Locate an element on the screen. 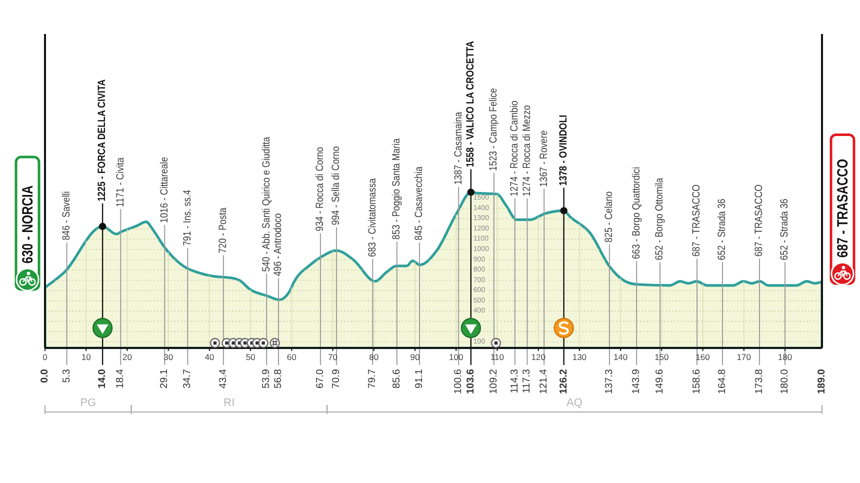 The height and width of the screenshot is (483, 860). x-tick-label: 180 is located at coordinates (785, 357).